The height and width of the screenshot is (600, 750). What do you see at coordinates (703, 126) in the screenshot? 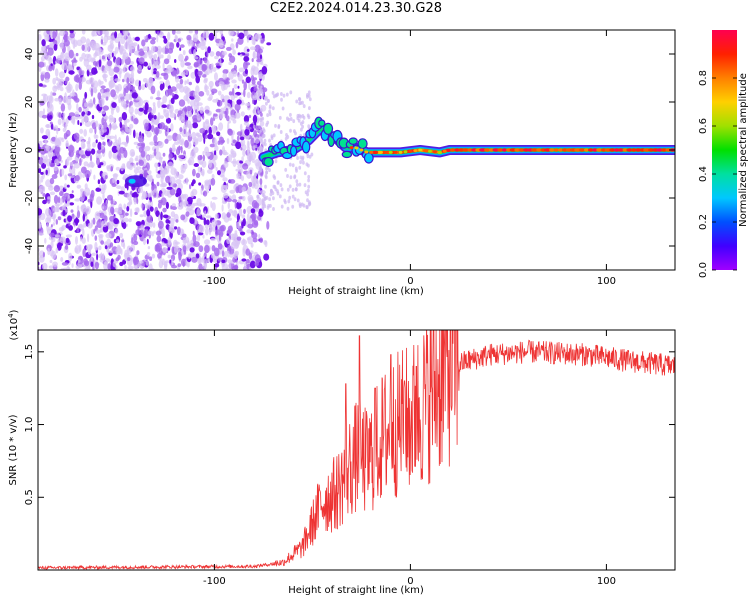
I see `colorbar-tick-label: 0.6` at bounding box center [703, 126].